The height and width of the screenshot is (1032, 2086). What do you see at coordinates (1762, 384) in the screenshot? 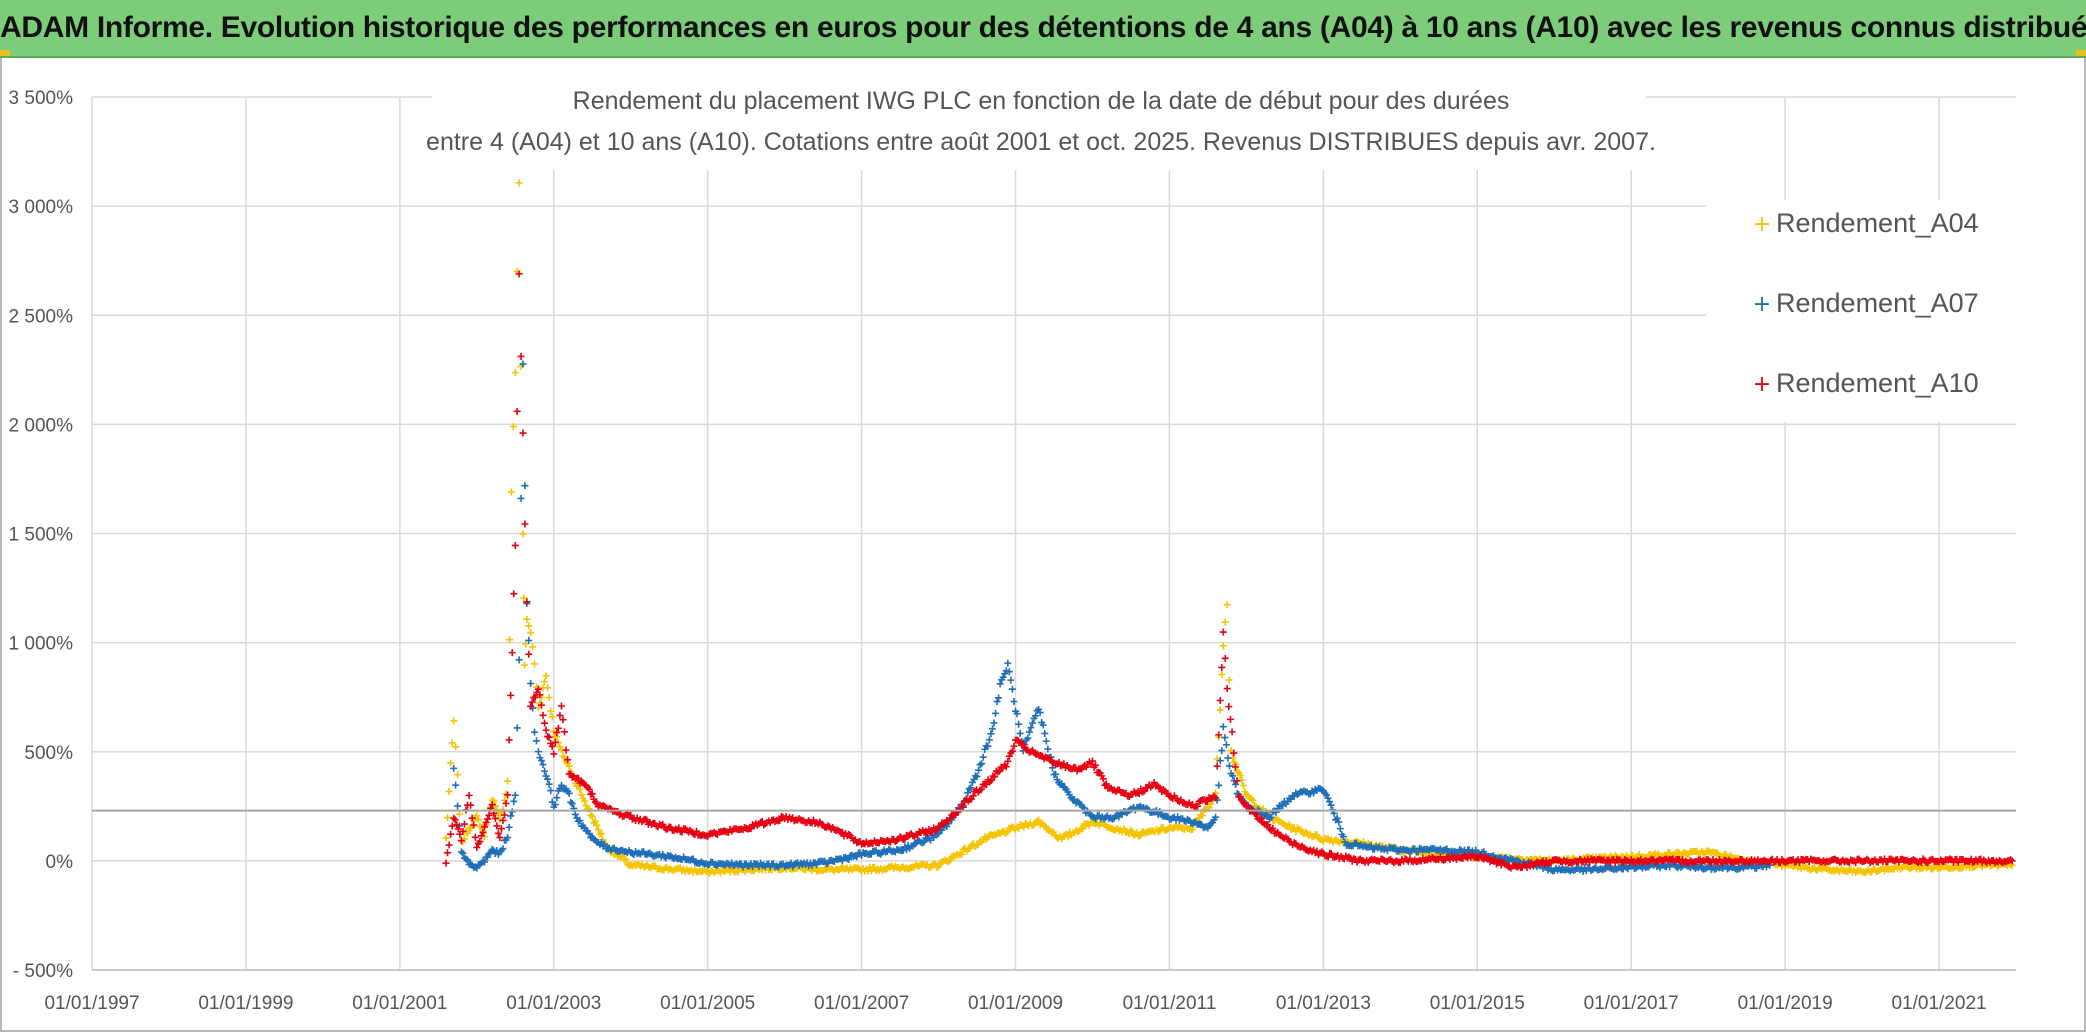
I see `legend-marker-a10: +` at bounding box center [1762, 384].